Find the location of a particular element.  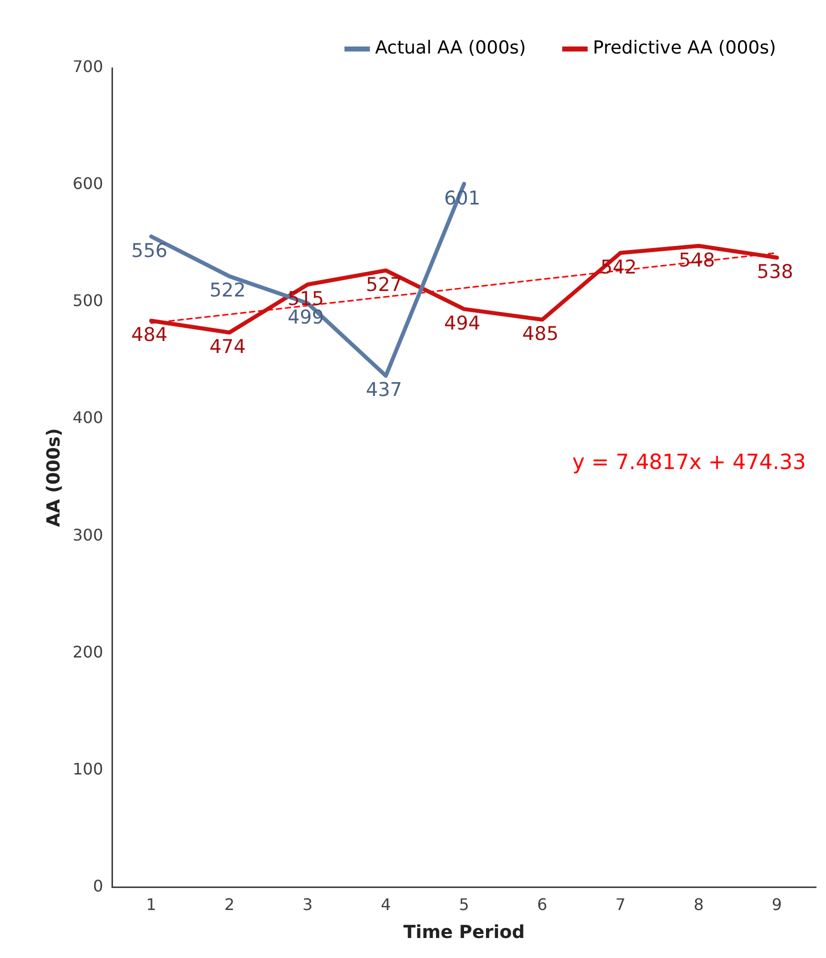

data-label: 538 is located at coordinates (775, 272).